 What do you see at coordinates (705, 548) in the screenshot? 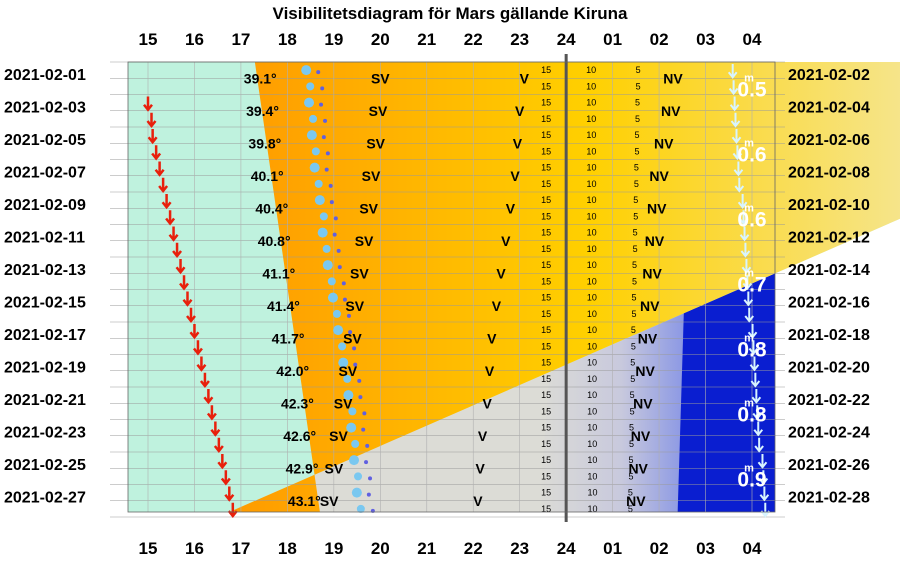
I see `hour-label-bottom: 03` at bounding box center [705, 548].